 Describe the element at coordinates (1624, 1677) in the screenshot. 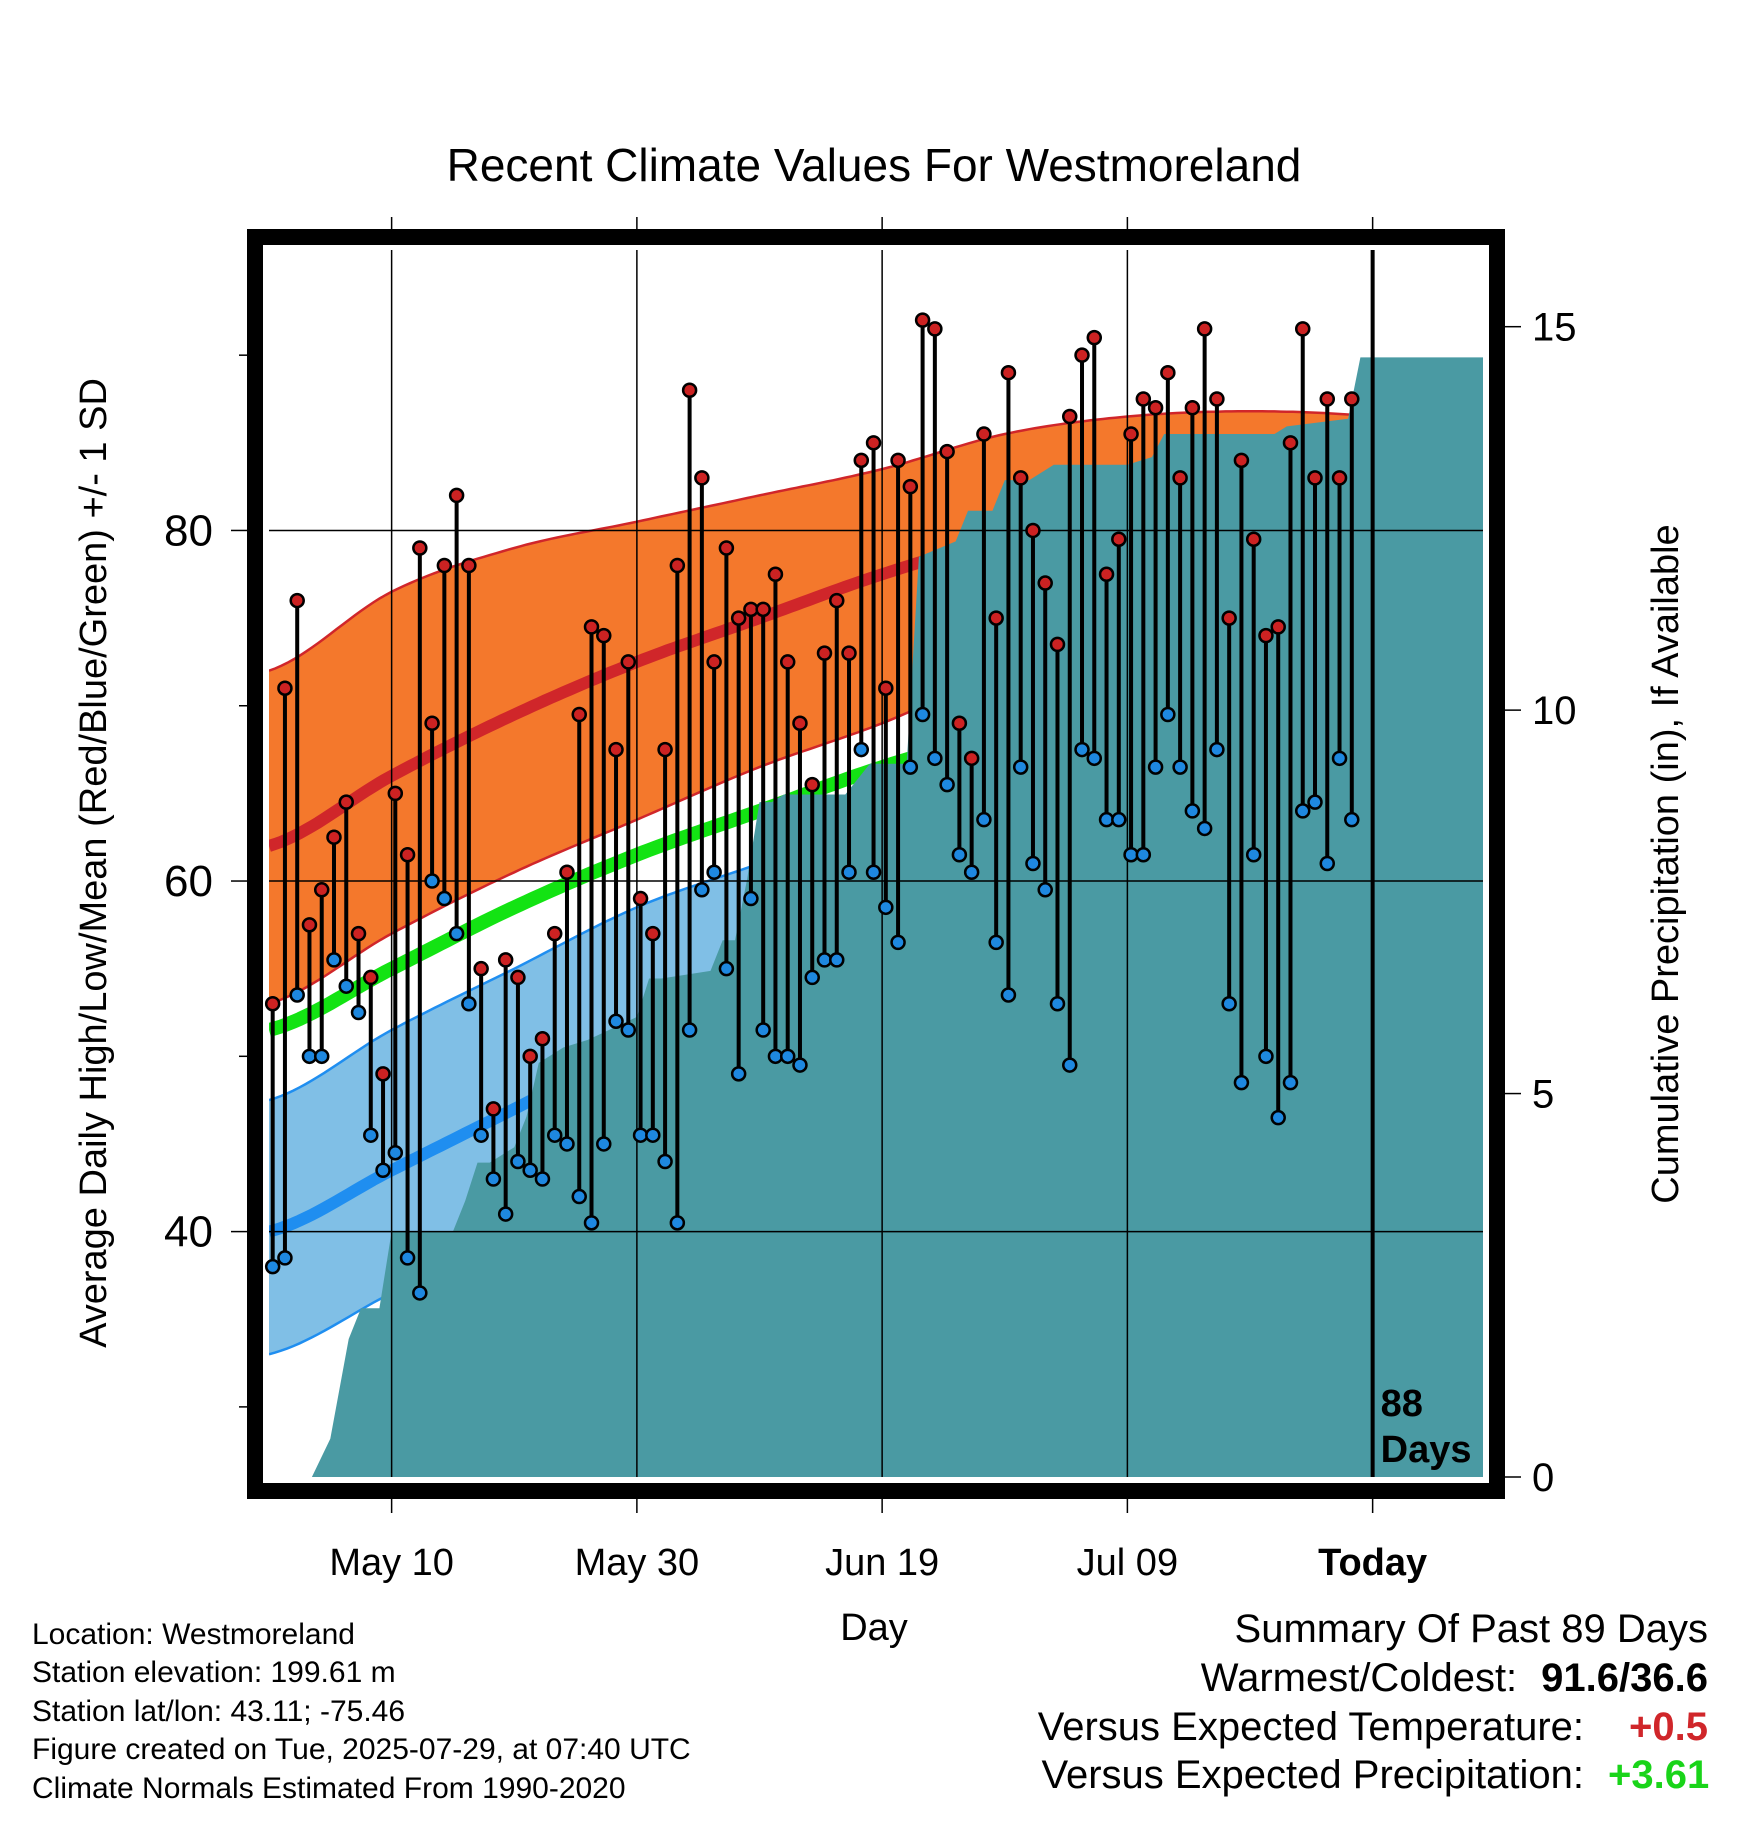

I see `warmest-value: 91.6/36.6` at that location.